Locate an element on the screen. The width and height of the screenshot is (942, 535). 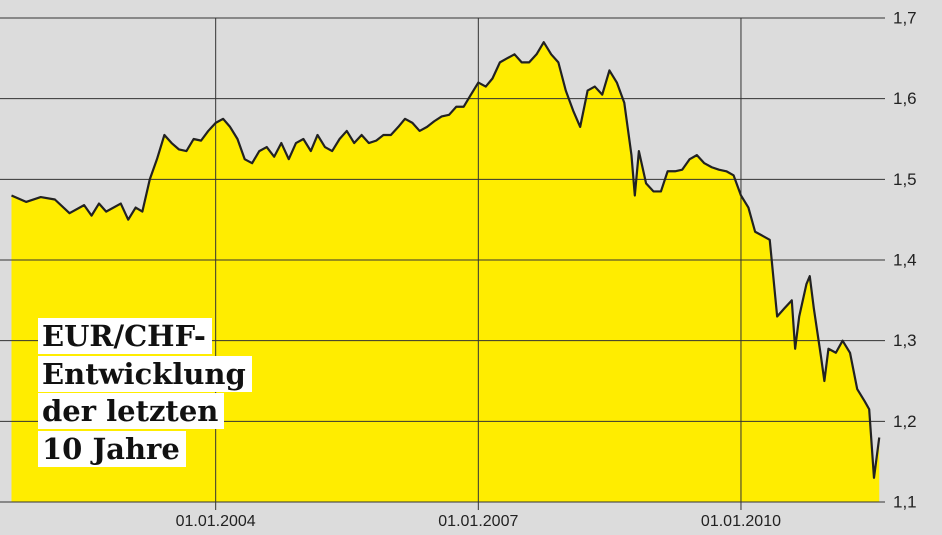
y-tick-label: 1,1 is located at coordinates (905, 501).